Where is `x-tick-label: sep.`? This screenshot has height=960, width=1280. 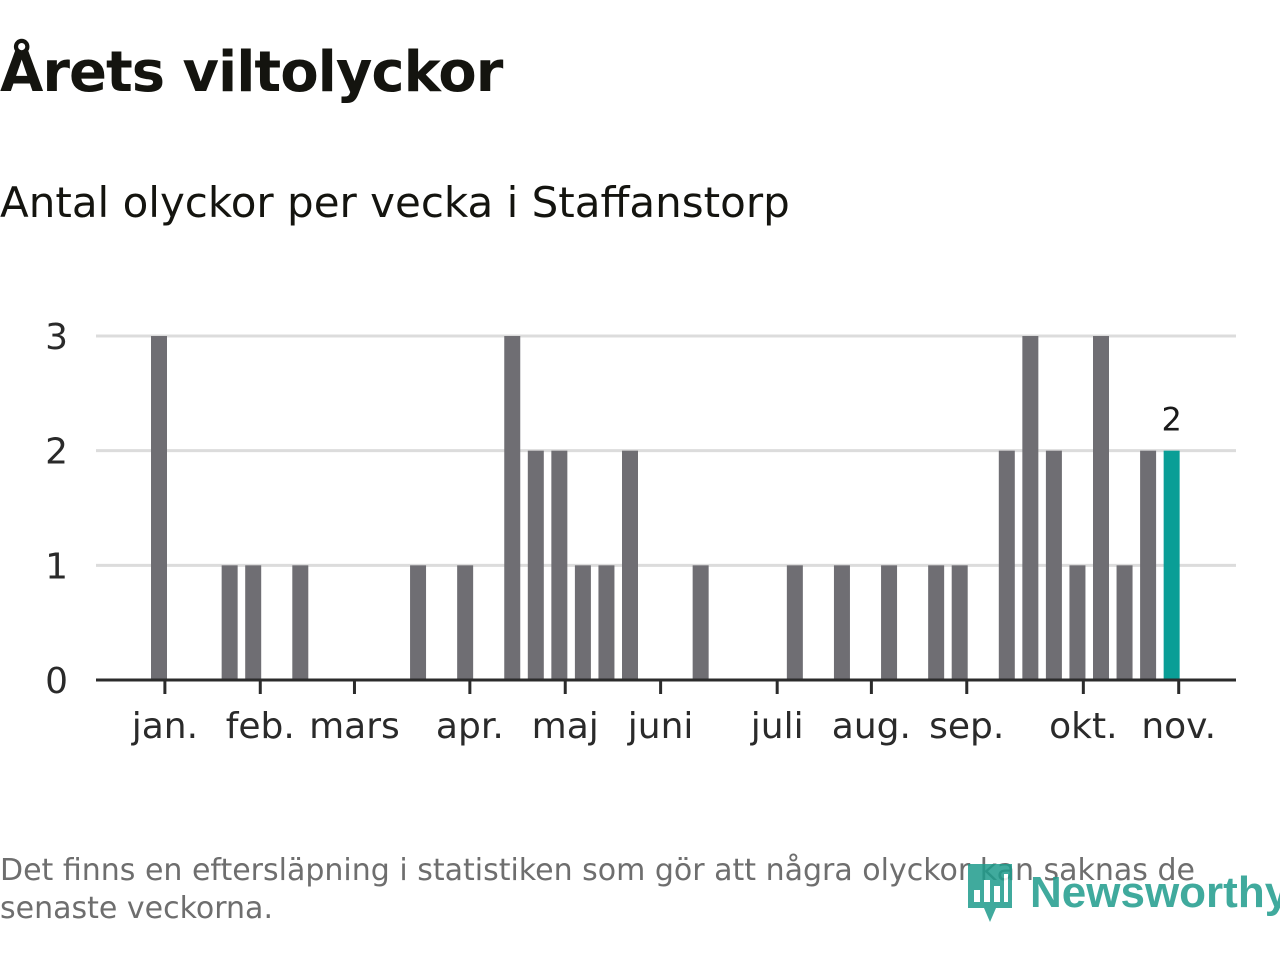 x-tick-label: sep. is located at coordinates (966, 726).